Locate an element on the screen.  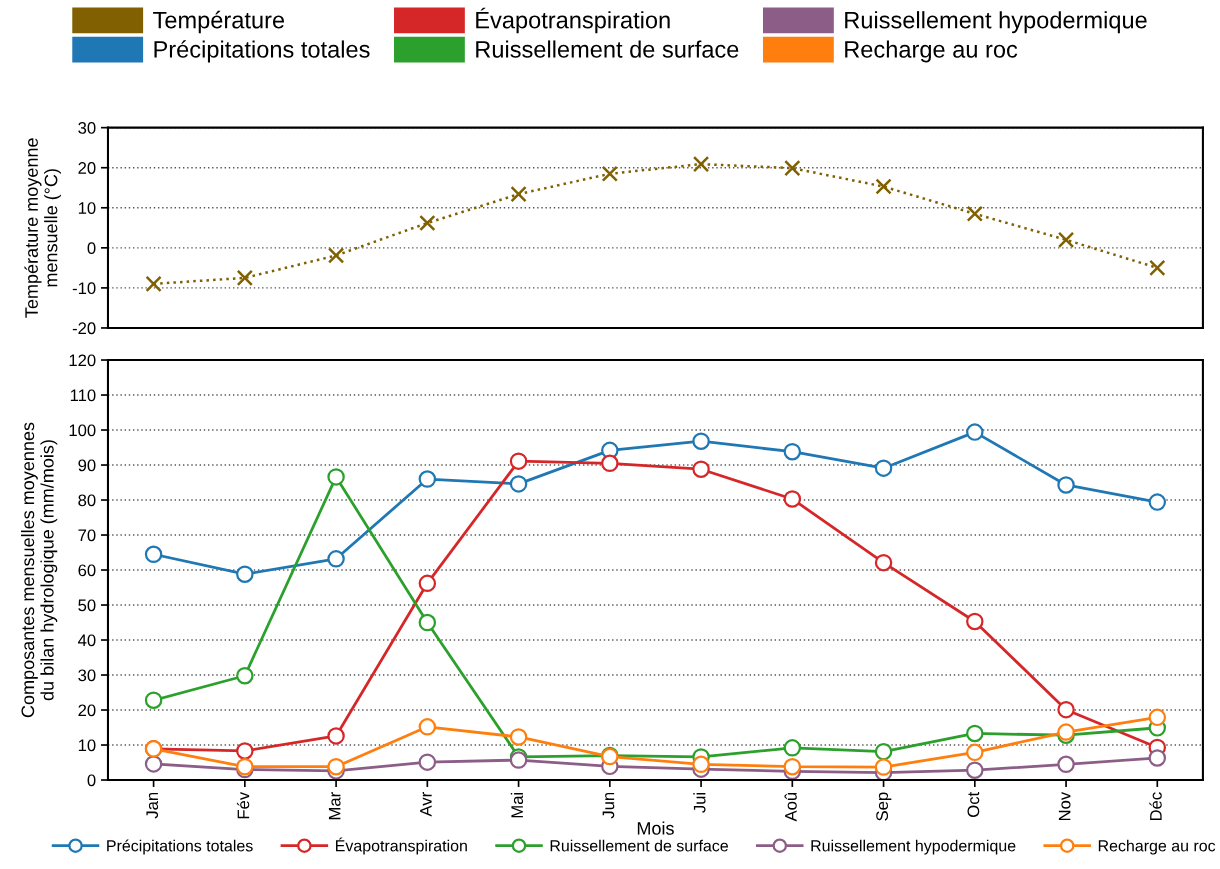
y-tick-label: 110 is located at coordinates (83, 395).